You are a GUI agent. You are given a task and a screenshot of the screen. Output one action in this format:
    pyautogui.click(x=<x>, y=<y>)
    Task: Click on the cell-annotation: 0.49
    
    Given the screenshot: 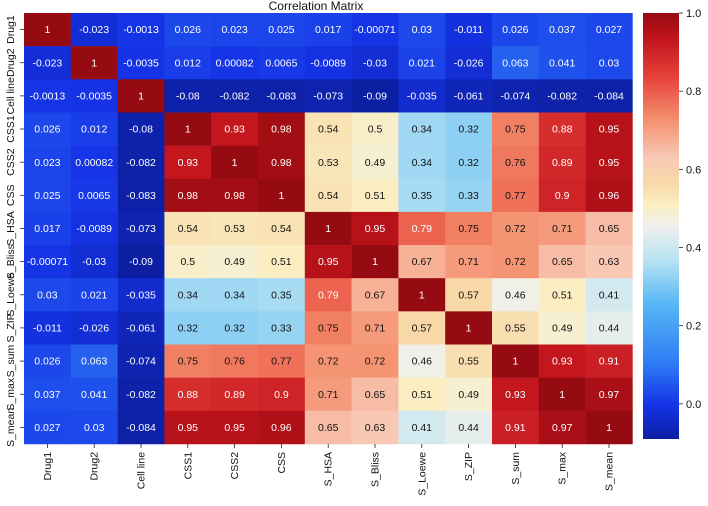 What is the action you would take?
    pyautogui.click(x=468, y=395)
    